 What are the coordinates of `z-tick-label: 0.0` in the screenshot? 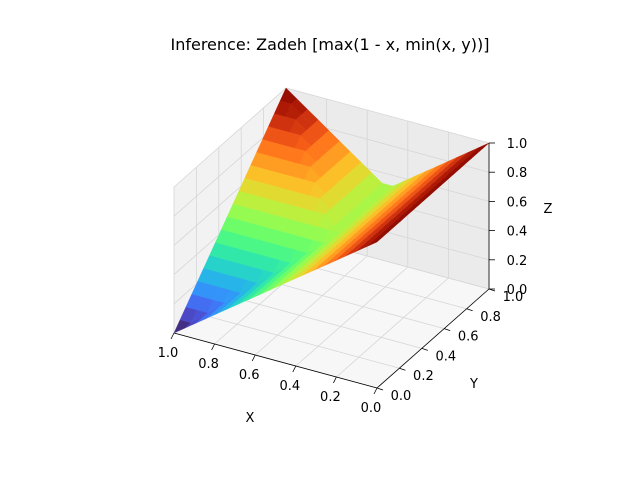 It's located at (517, 290).